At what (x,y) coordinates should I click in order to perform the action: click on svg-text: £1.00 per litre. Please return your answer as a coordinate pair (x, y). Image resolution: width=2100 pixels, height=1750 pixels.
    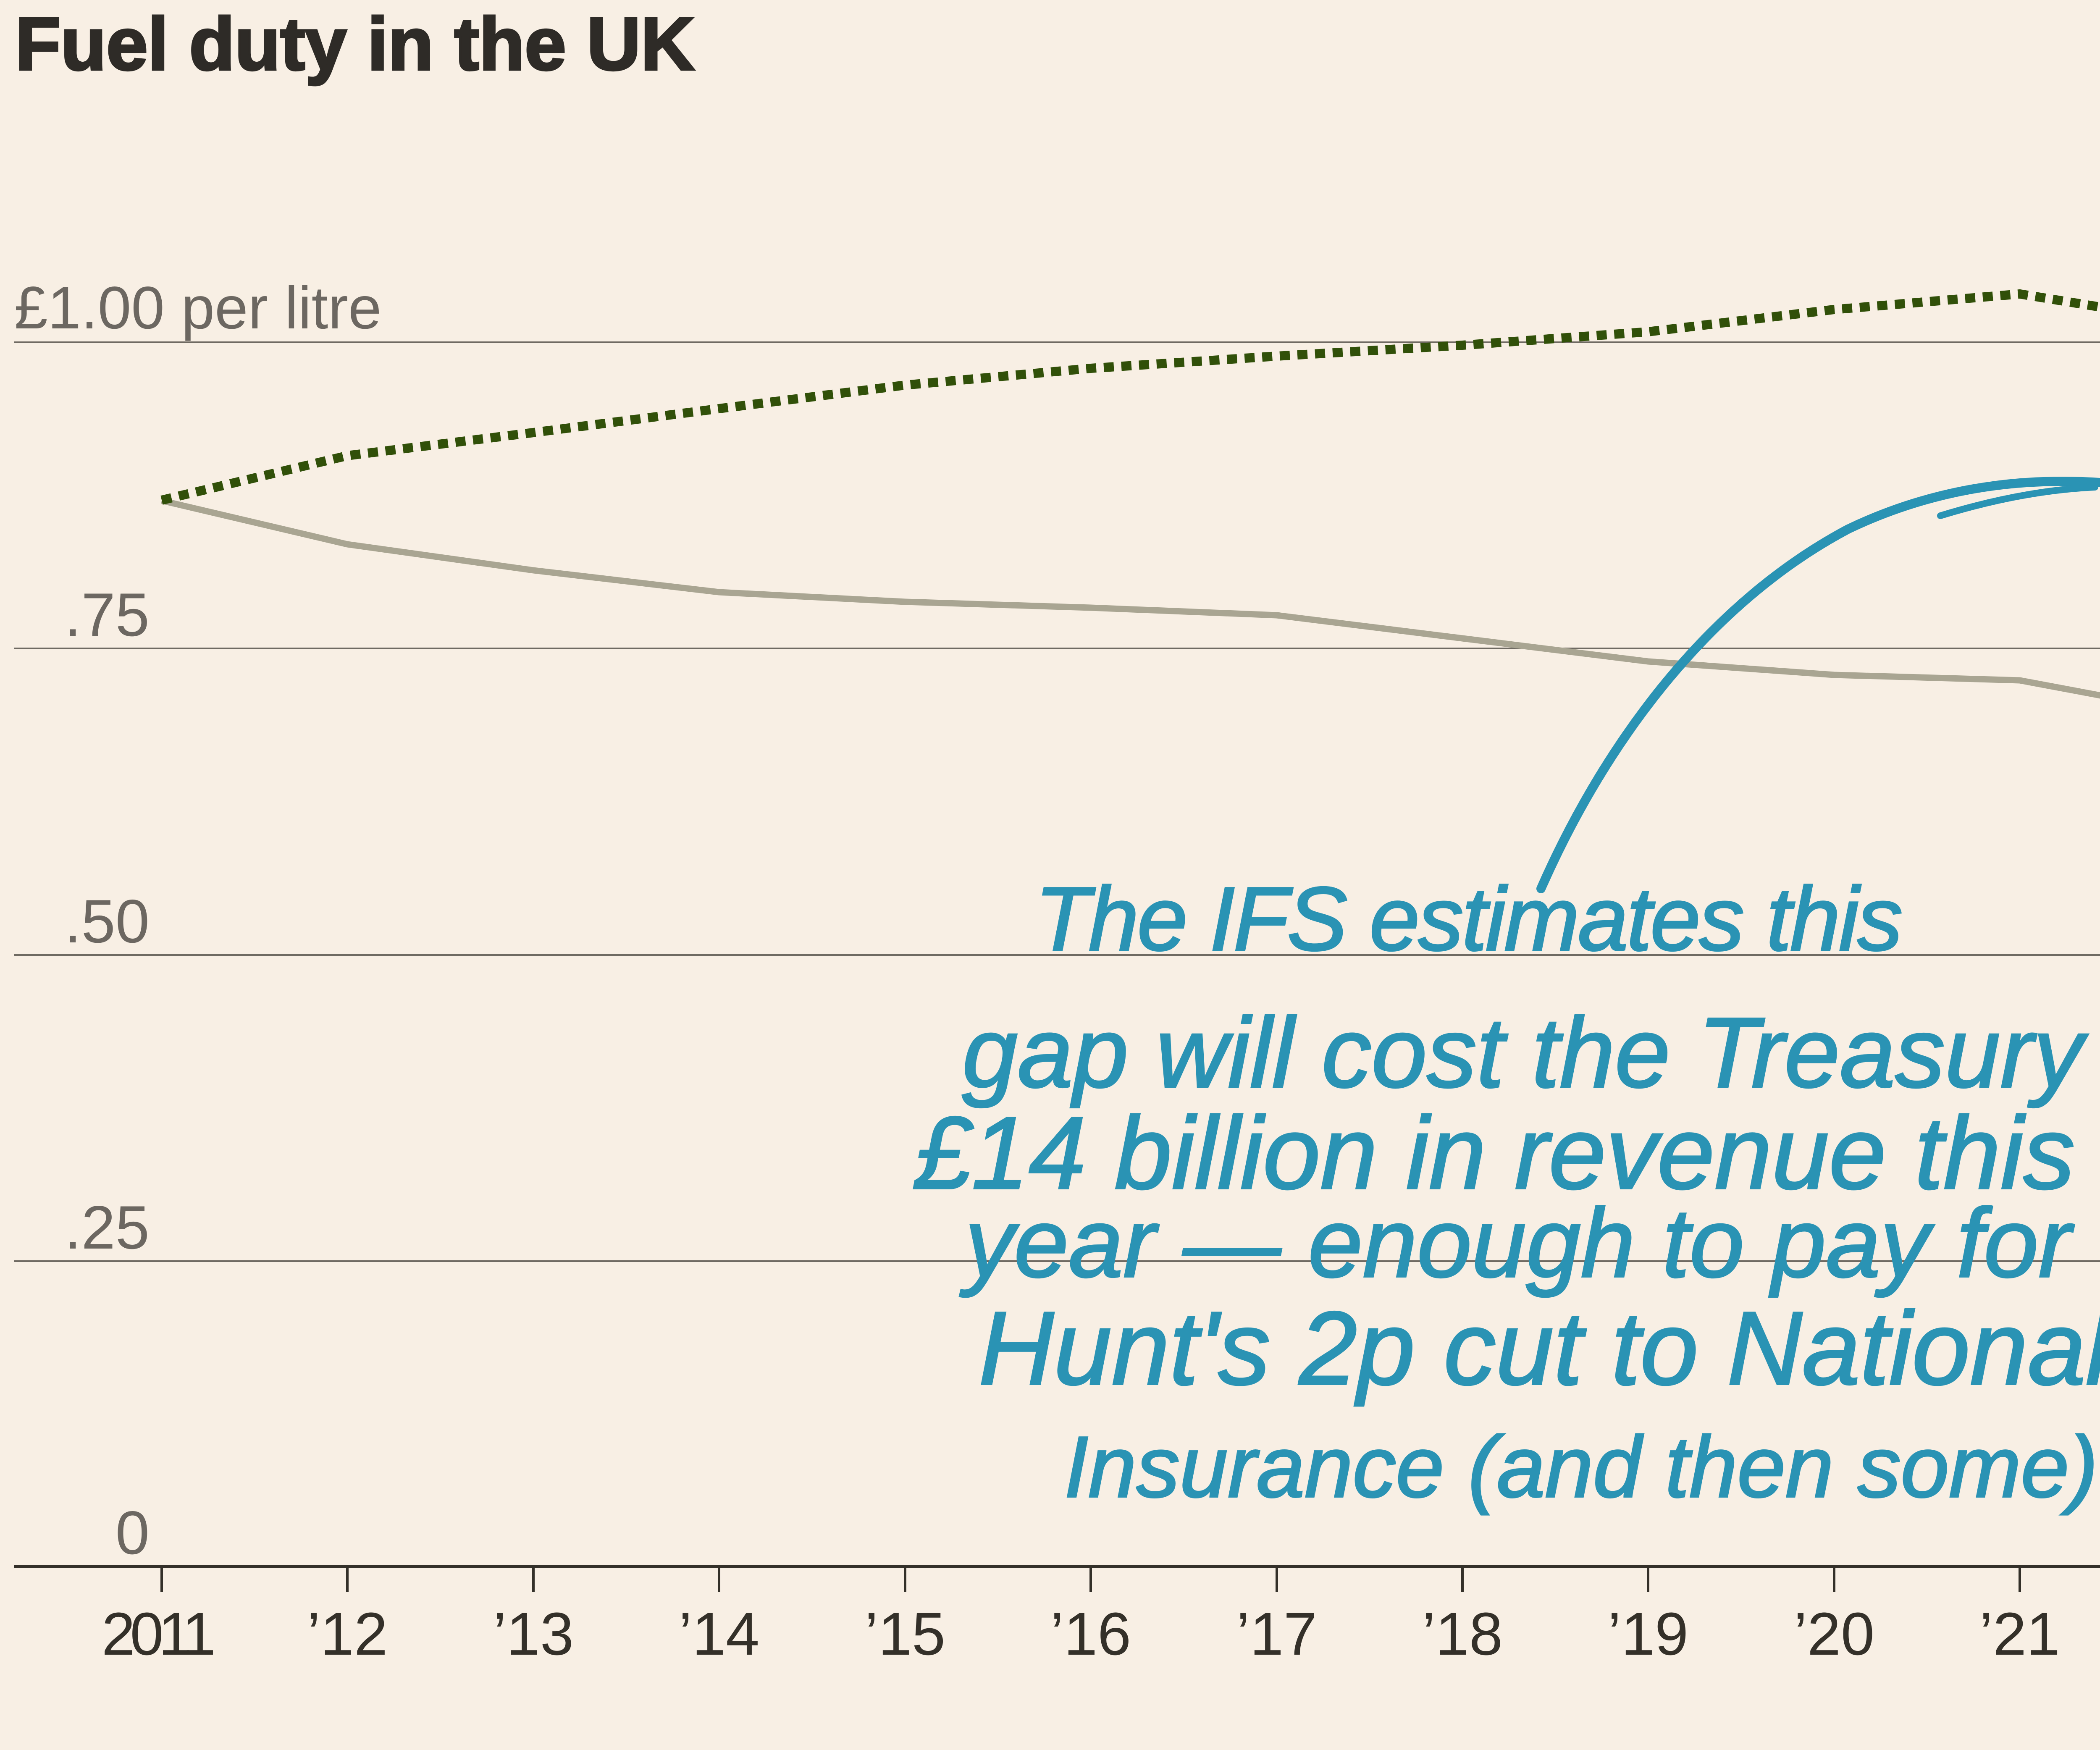
    Looking at the image, I should click on (197, 308).